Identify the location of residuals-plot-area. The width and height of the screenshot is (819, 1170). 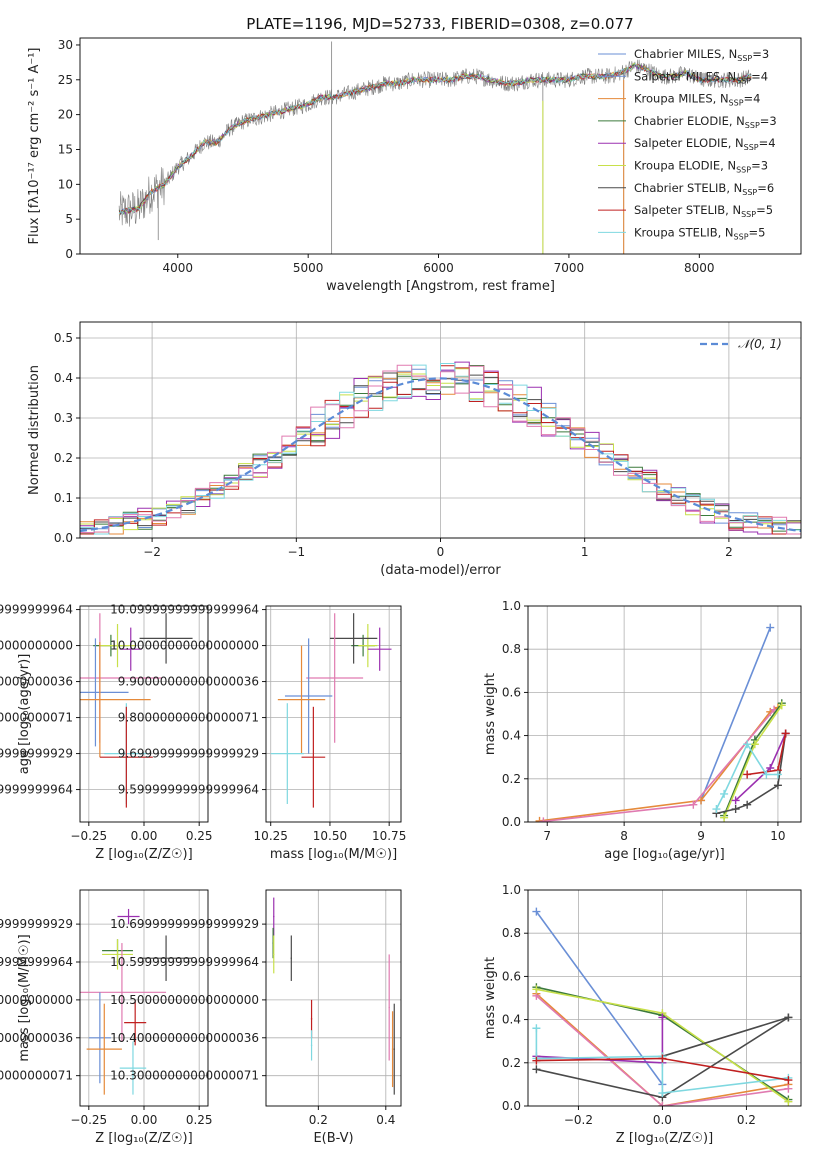
(440, 448).